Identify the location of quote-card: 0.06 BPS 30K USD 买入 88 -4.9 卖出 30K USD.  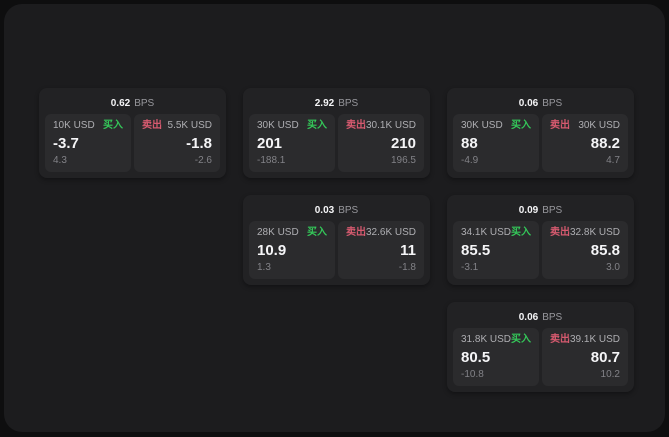
(540, 133).